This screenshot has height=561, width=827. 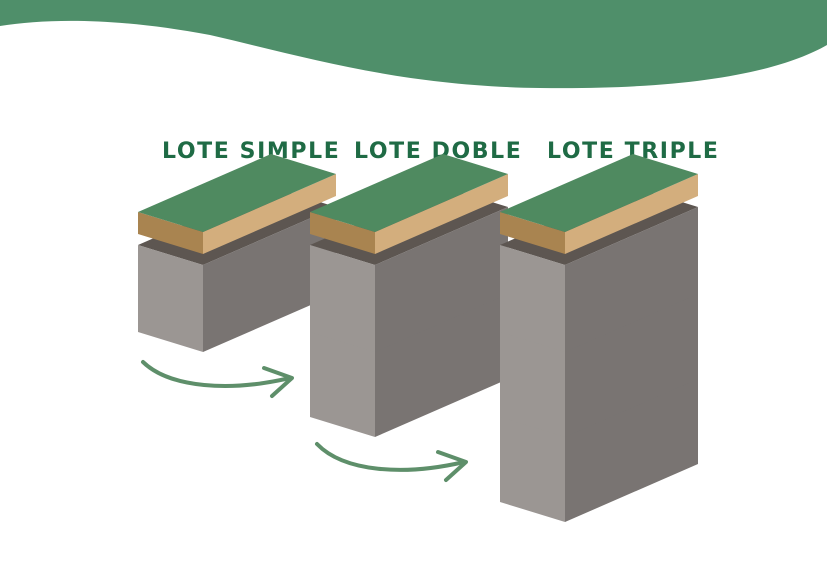 I want to click on column-lote-simple: LOTE SIMPLE, so click(x=239, y=245).